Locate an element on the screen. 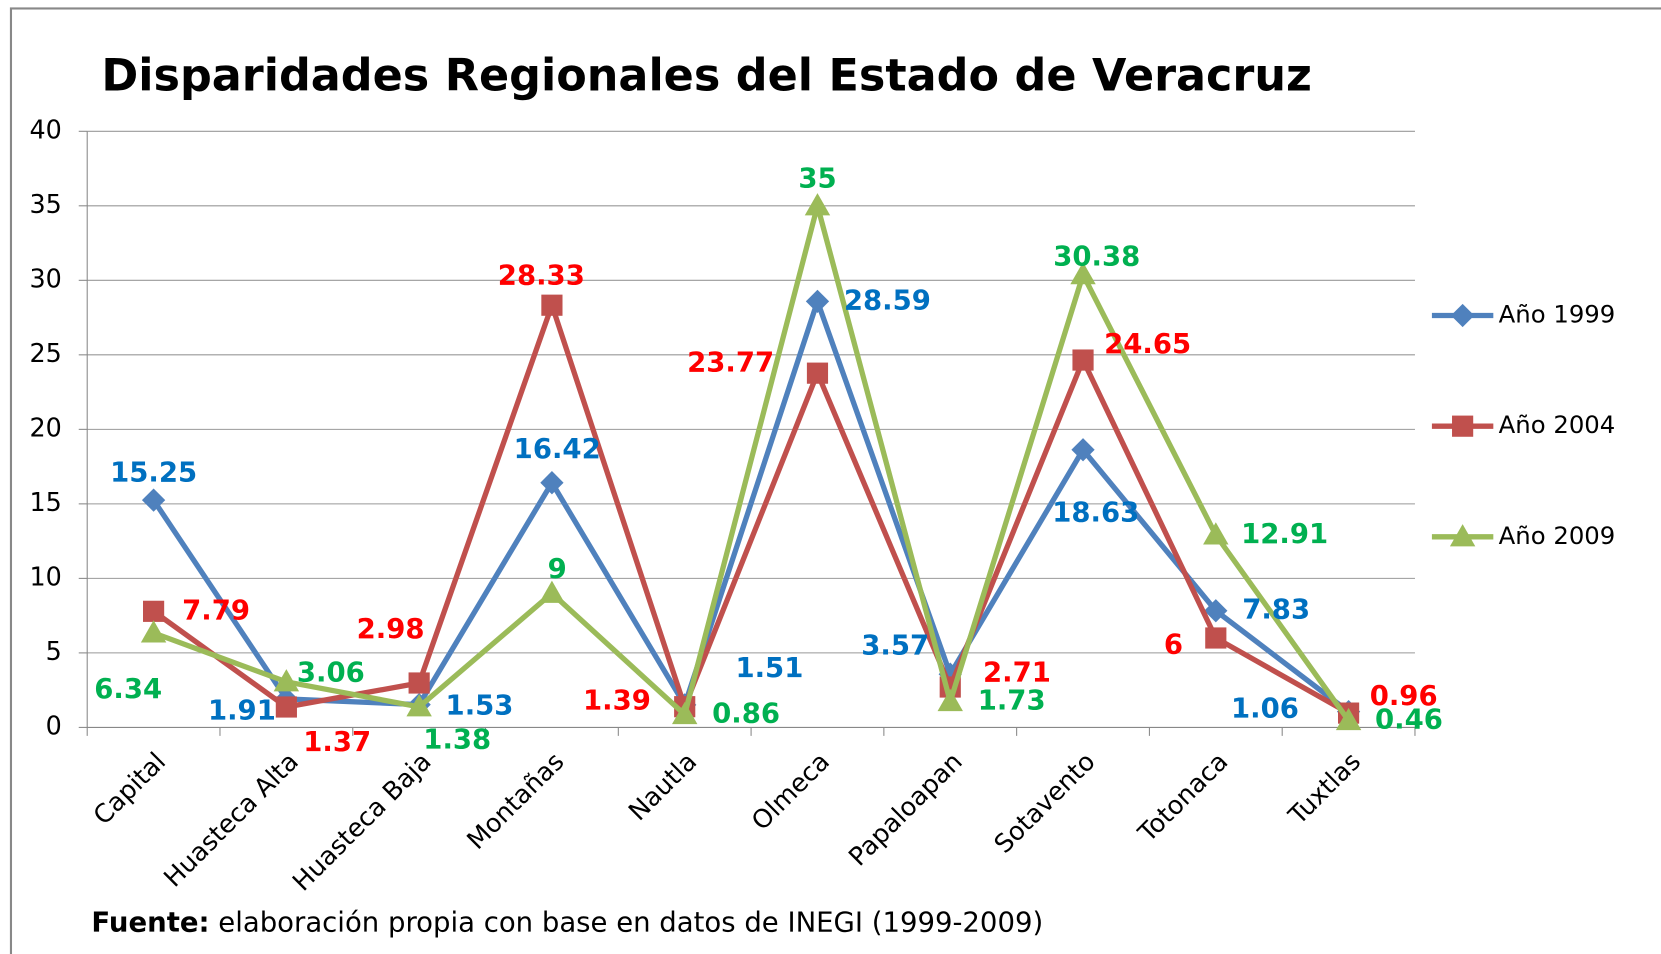 The width and height of the screenshot is (1661, 954). y-tick-label: 35 is located at coordinates (45, 204).